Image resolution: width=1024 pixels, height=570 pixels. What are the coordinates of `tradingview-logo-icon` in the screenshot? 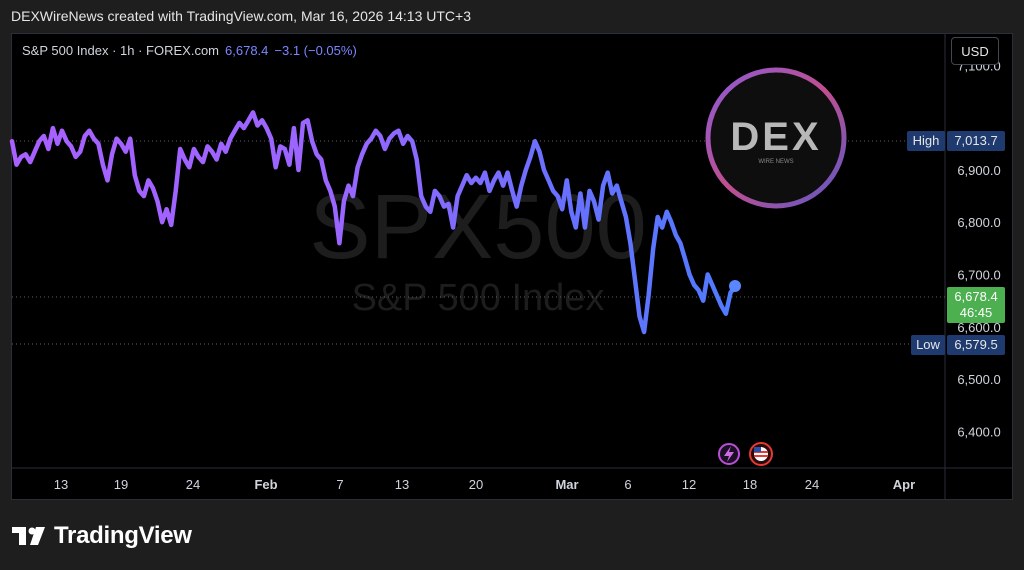 It's located at (28, 536).